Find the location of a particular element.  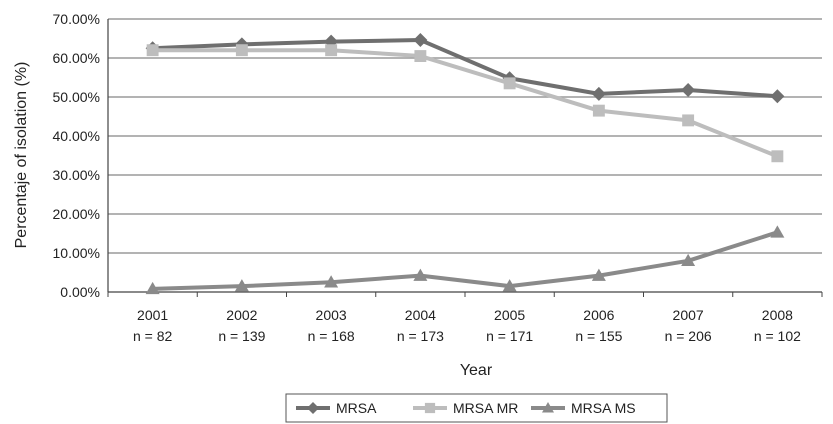

y-axis-label: Percentaje of isolation (%) is located at coordinates (21, 155).